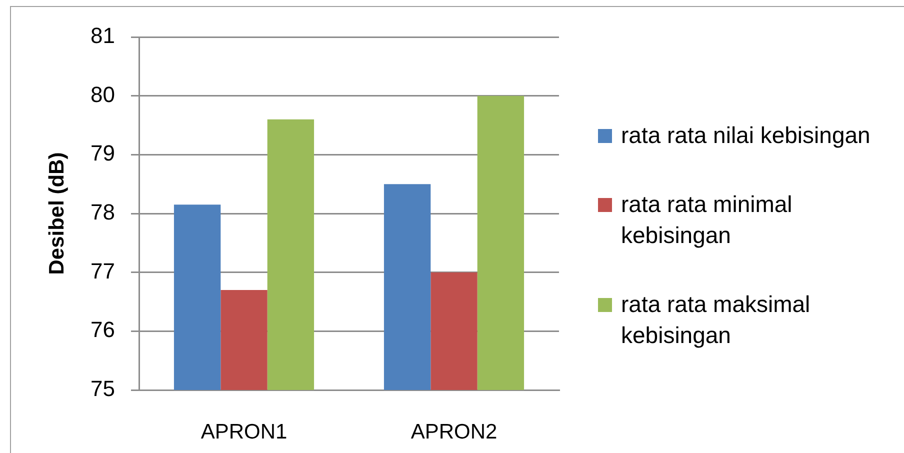  I want to click on x-tick-label: APRON1, so click(244, 432).